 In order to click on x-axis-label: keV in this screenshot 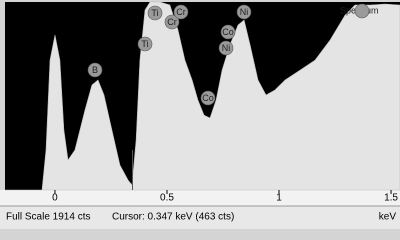, I will do `click(388, 217)`.